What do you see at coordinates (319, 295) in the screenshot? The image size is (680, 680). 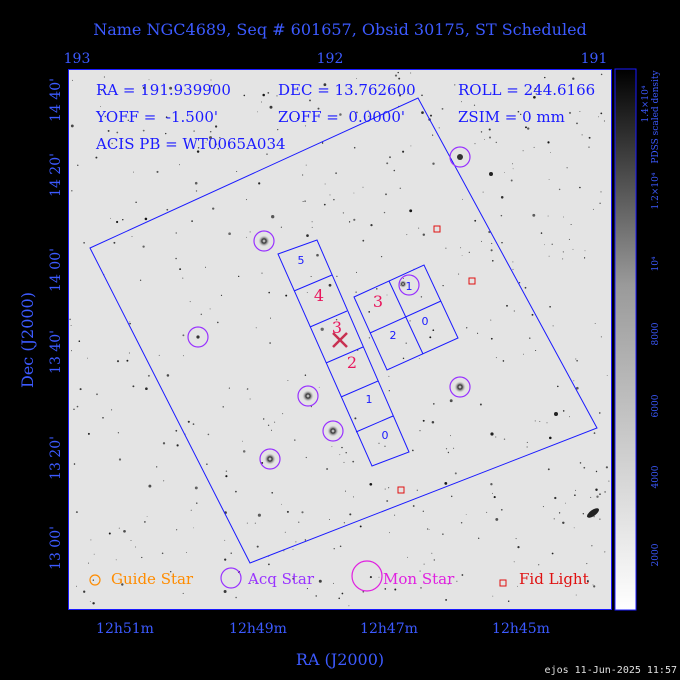 I see `chip-label-s4: 4` at bounding box center [319, 295].